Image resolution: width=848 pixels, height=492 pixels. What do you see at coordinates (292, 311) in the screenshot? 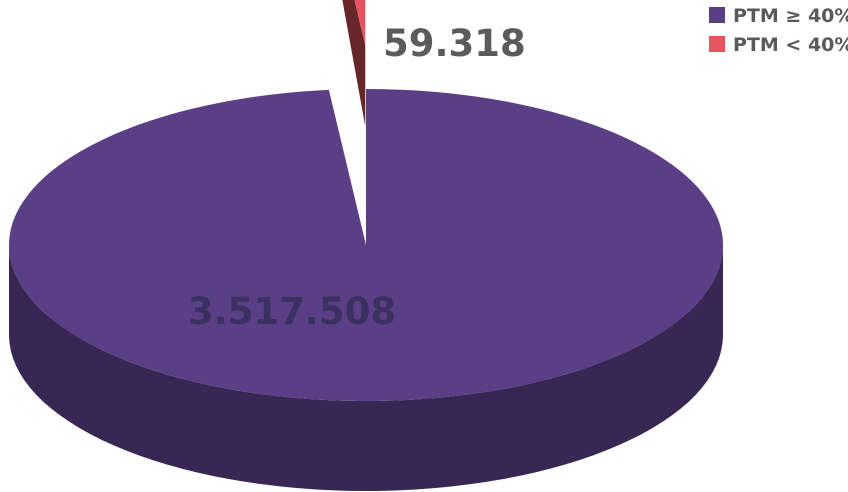
I see `data-label-ptm-ge-40: 3.517.508` at bounding box center [292, 311].